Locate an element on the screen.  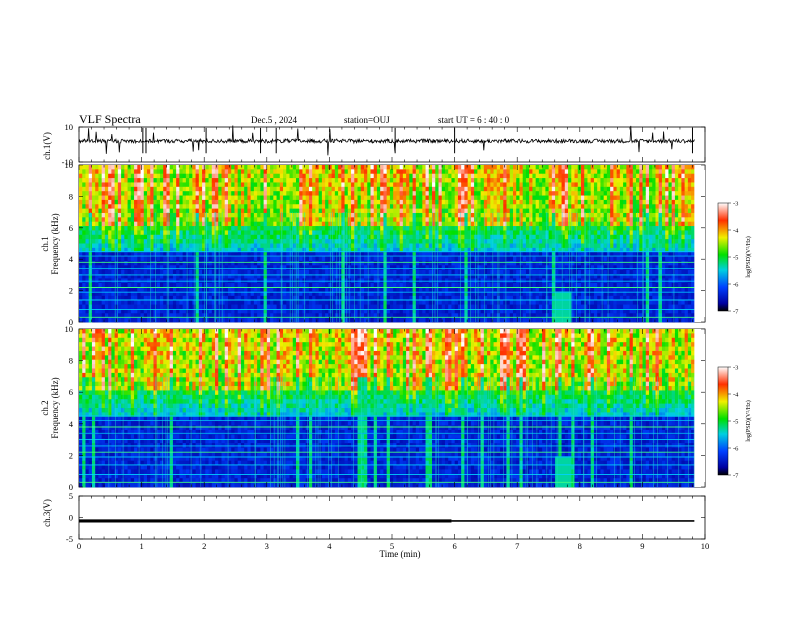
ch3-waveform-ylabel: ch.3(V) is located at coordinates (47, 513).